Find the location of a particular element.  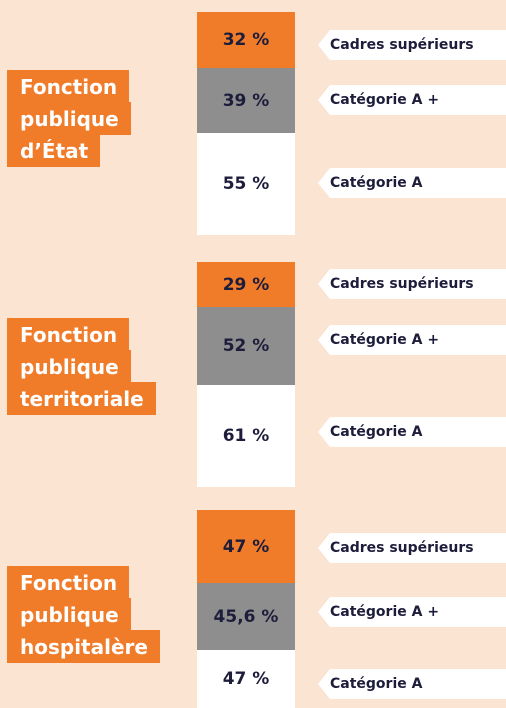

value-block: 29 % is located at coordinates (246, 284).